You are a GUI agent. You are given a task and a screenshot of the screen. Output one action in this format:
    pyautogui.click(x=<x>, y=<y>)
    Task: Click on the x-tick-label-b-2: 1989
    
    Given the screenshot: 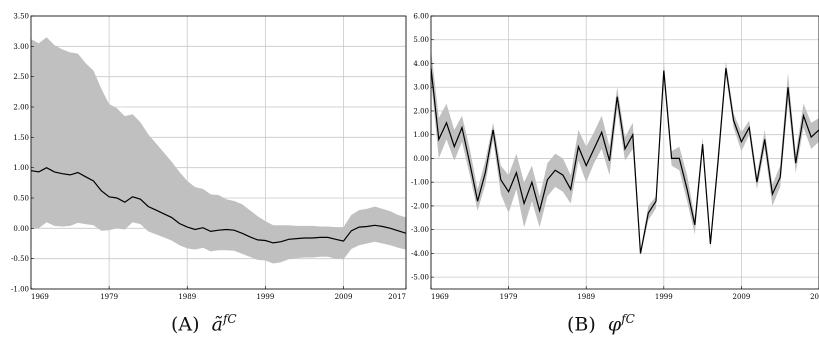 What is the action you would take?
    pyautogui.click(x=586, y=297)
    